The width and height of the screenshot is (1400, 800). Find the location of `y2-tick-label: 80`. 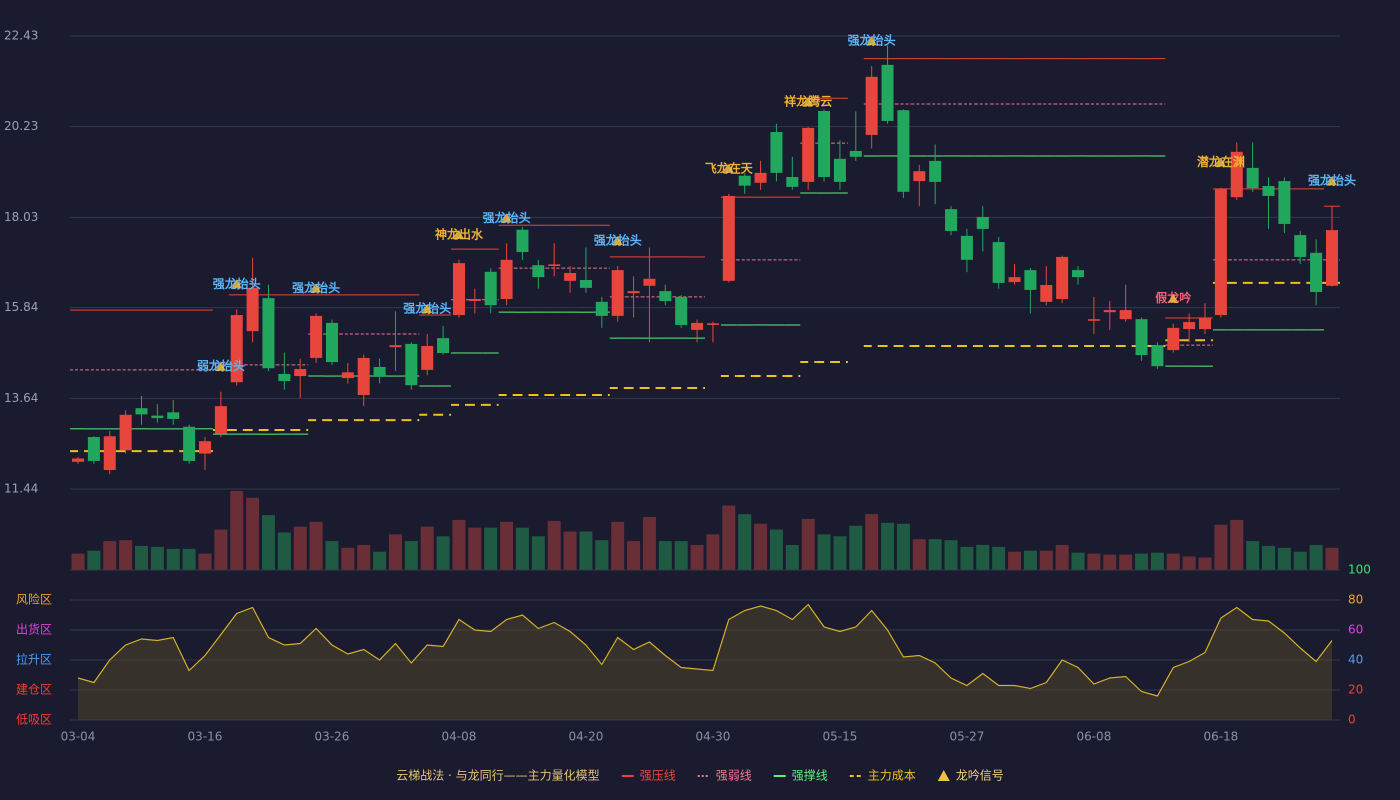

y2-tick-label: 80 is located at coordinates (1355, 600).